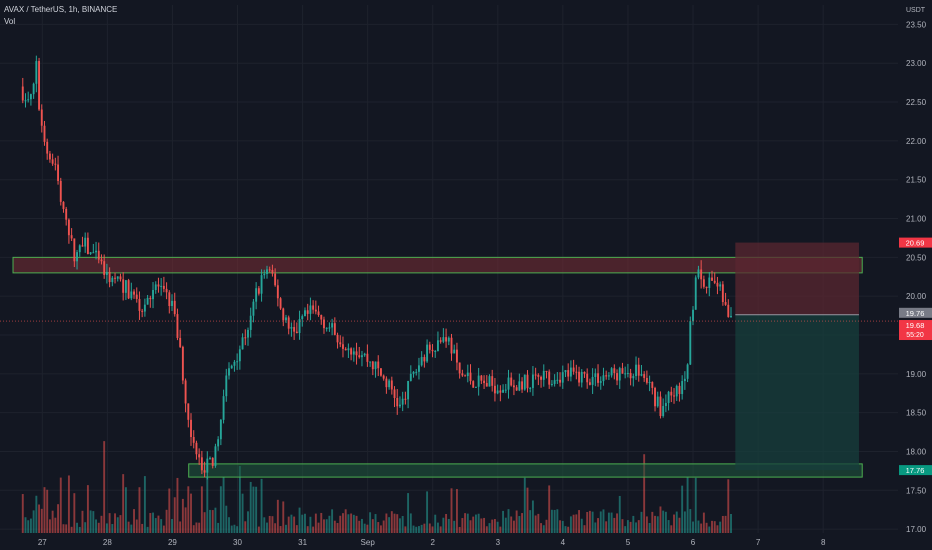 The image size is (932, 550). What do you see at coordinates (916, 24) in the screenshot?
I see `price-tick-label: 23.50` at bounding box center [916, 24].